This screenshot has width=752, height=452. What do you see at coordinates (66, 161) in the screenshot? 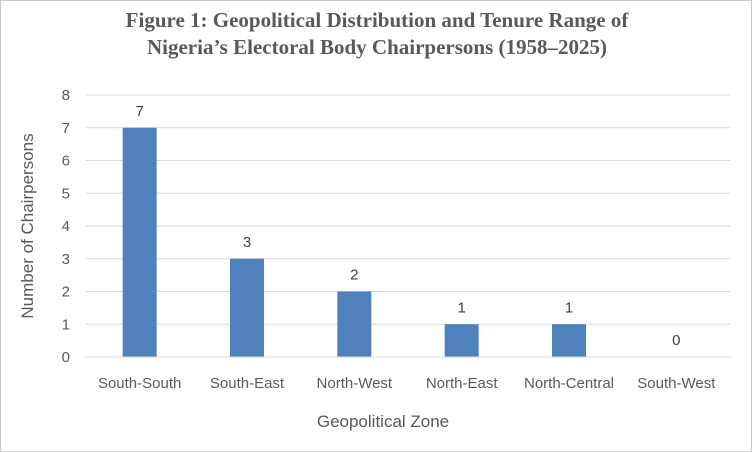
I see `y-tick-label: 6` at bounding box center [66, 161].